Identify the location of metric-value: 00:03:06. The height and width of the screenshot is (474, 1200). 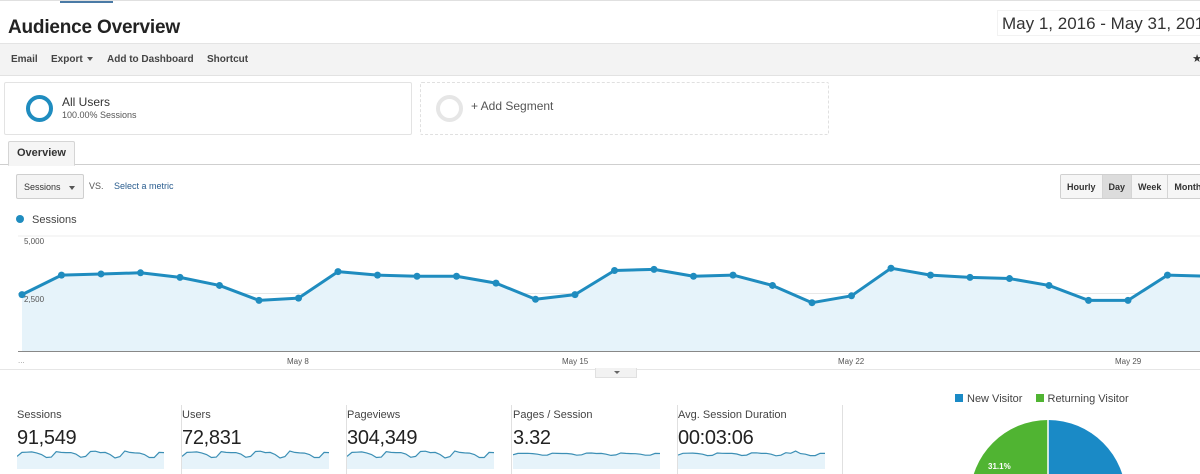
(716, 438).